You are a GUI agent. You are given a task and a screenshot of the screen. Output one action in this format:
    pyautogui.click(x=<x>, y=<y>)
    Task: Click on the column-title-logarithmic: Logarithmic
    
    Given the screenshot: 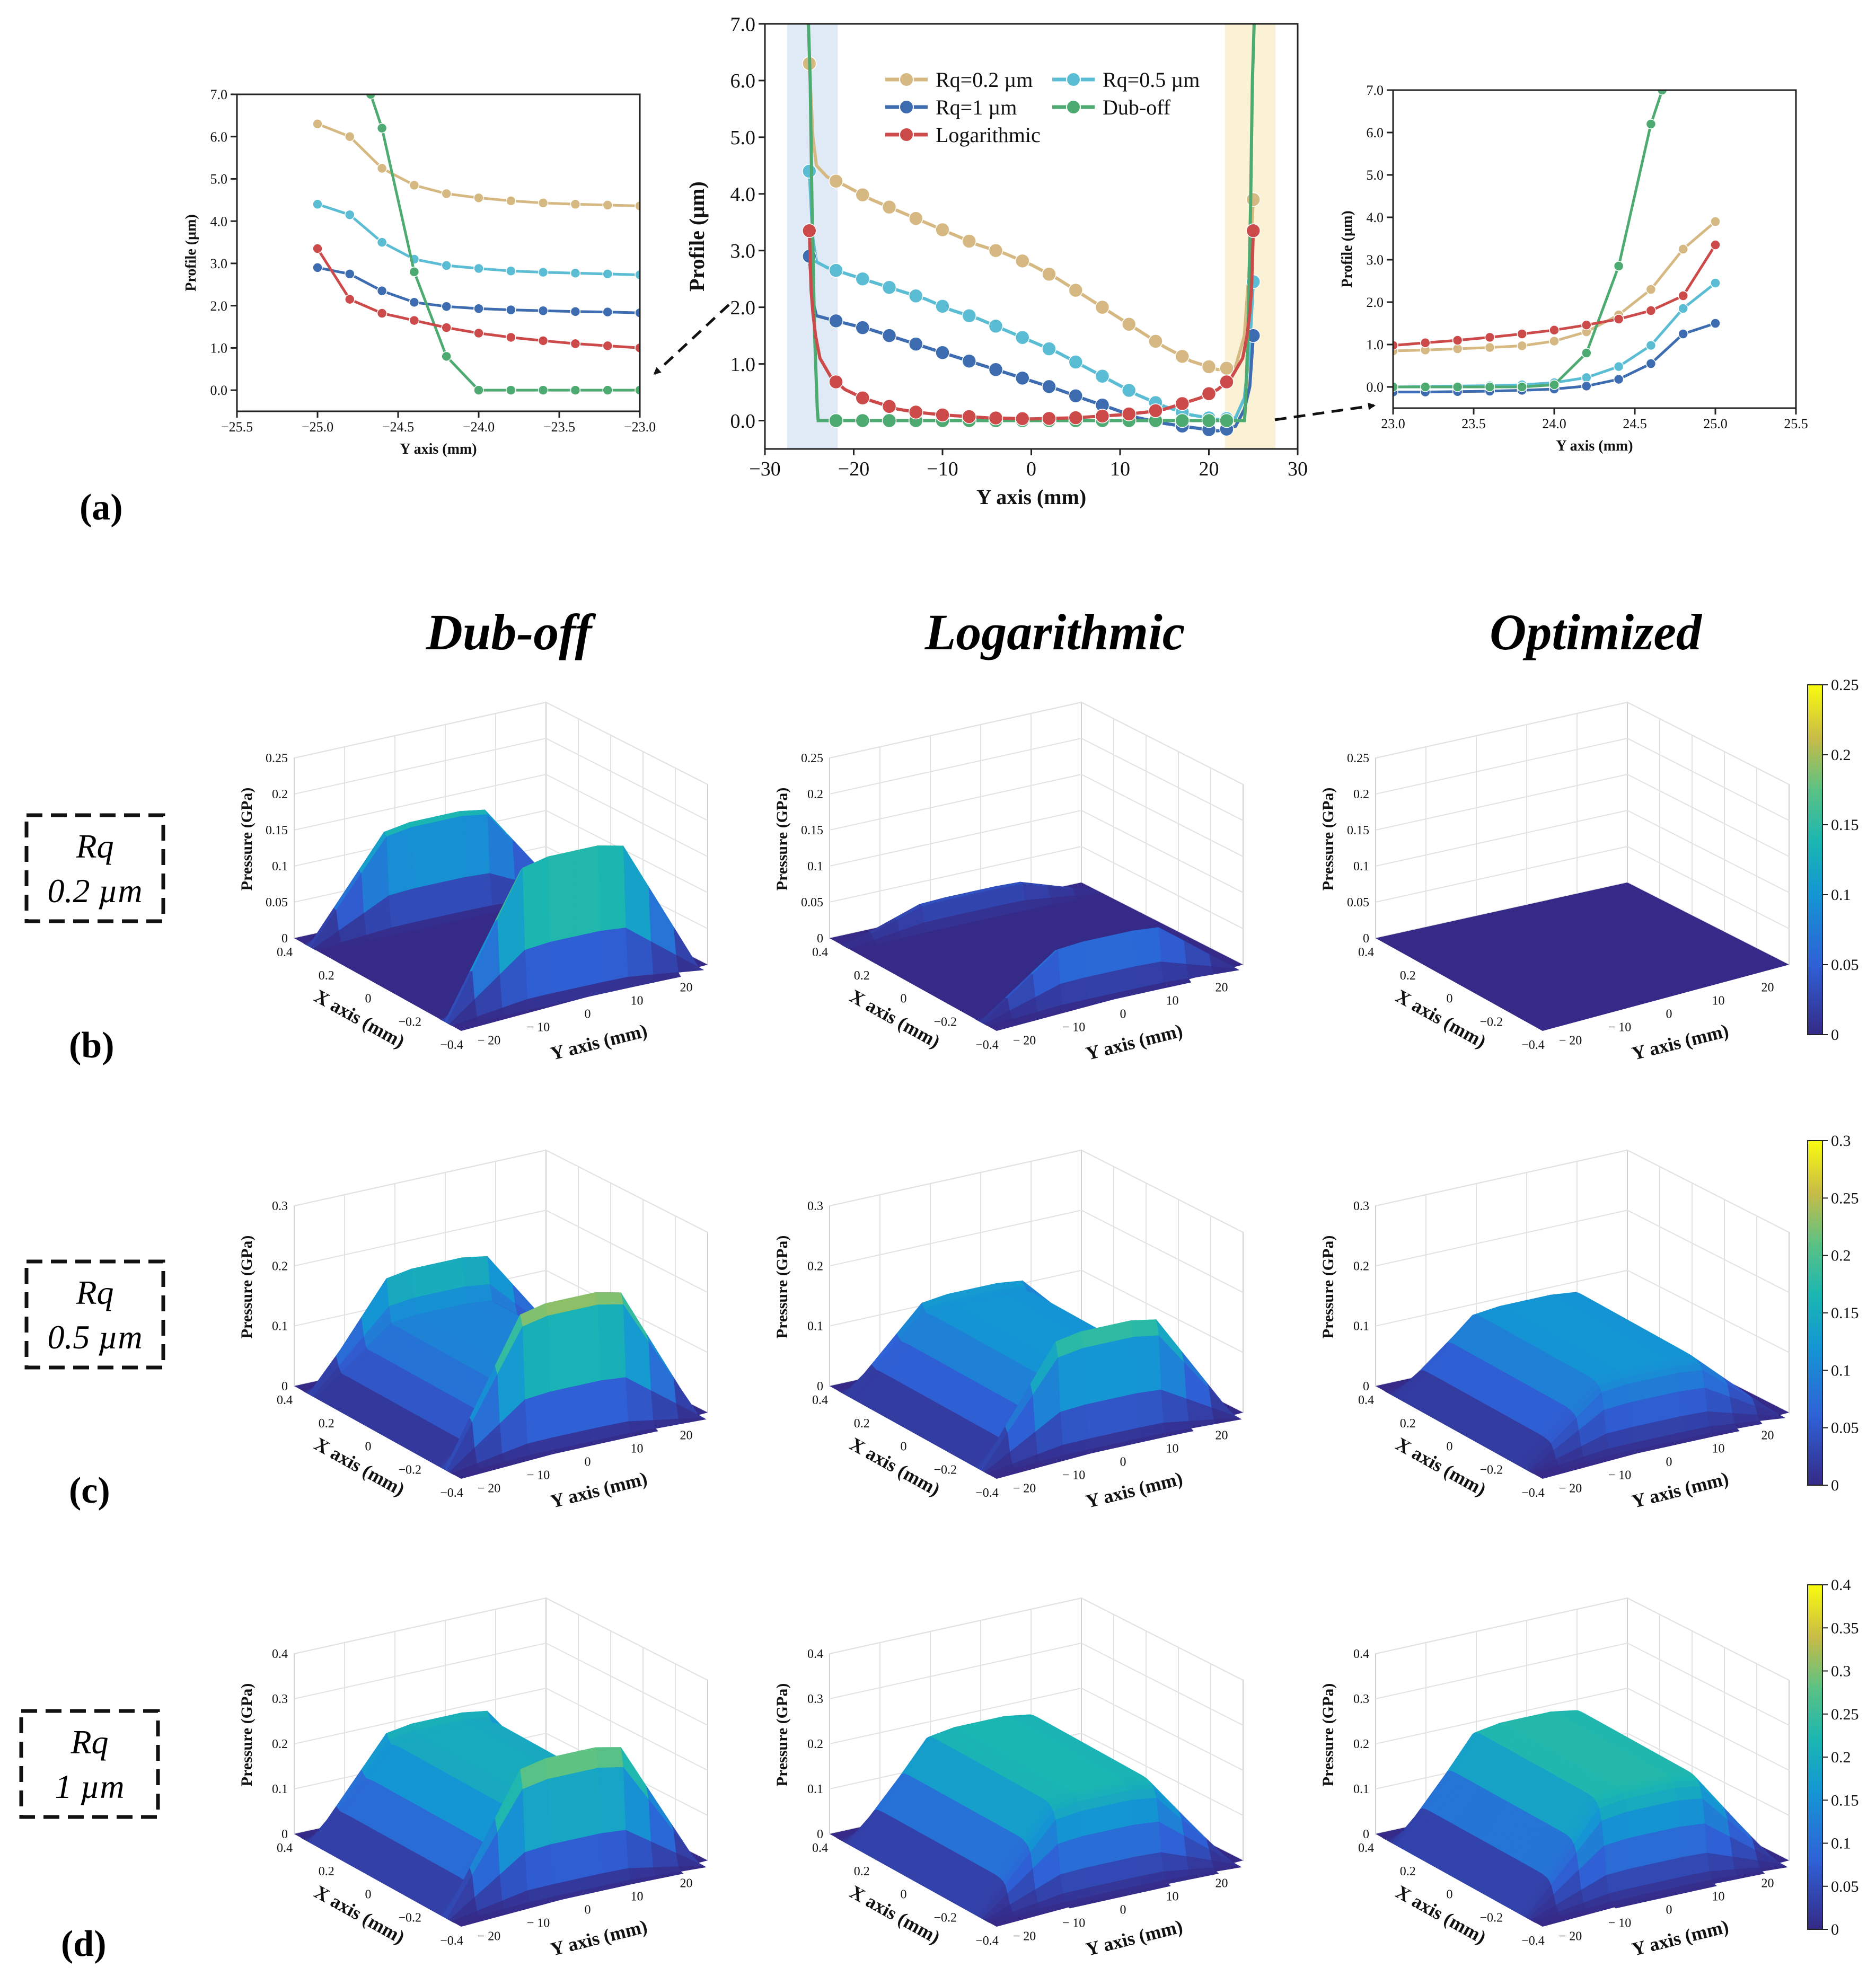 What is the action you would take?
    pyautogui.click(x=1054, y=632)
    